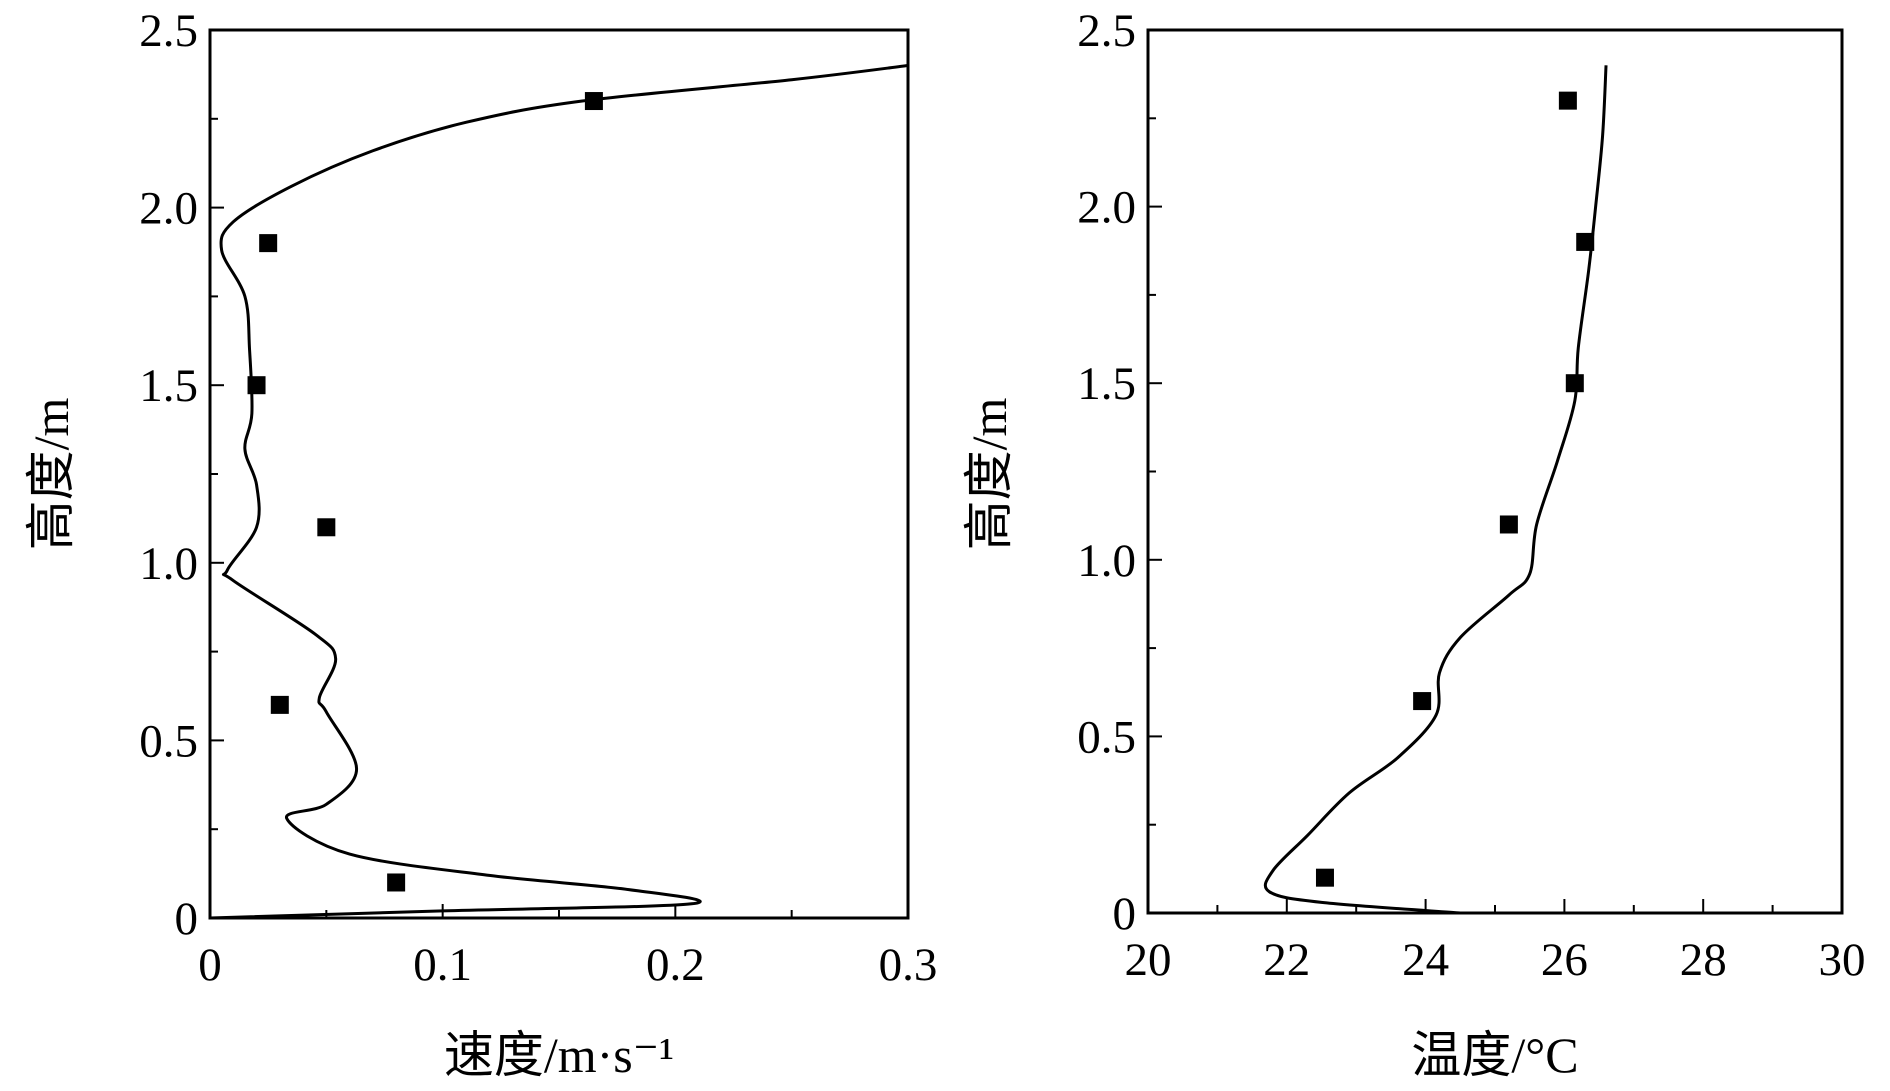 The height and width of the screenshot is (1091, 1890). I want to click on x-tick-labels: 20 22 24 26 28 30, so click(1495, 960).